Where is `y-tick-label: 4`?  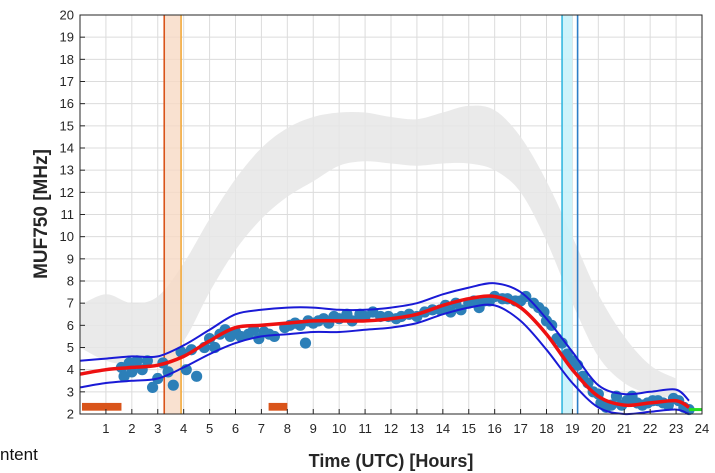
y-tick-label: 4 is located at coordinates (70, 369).